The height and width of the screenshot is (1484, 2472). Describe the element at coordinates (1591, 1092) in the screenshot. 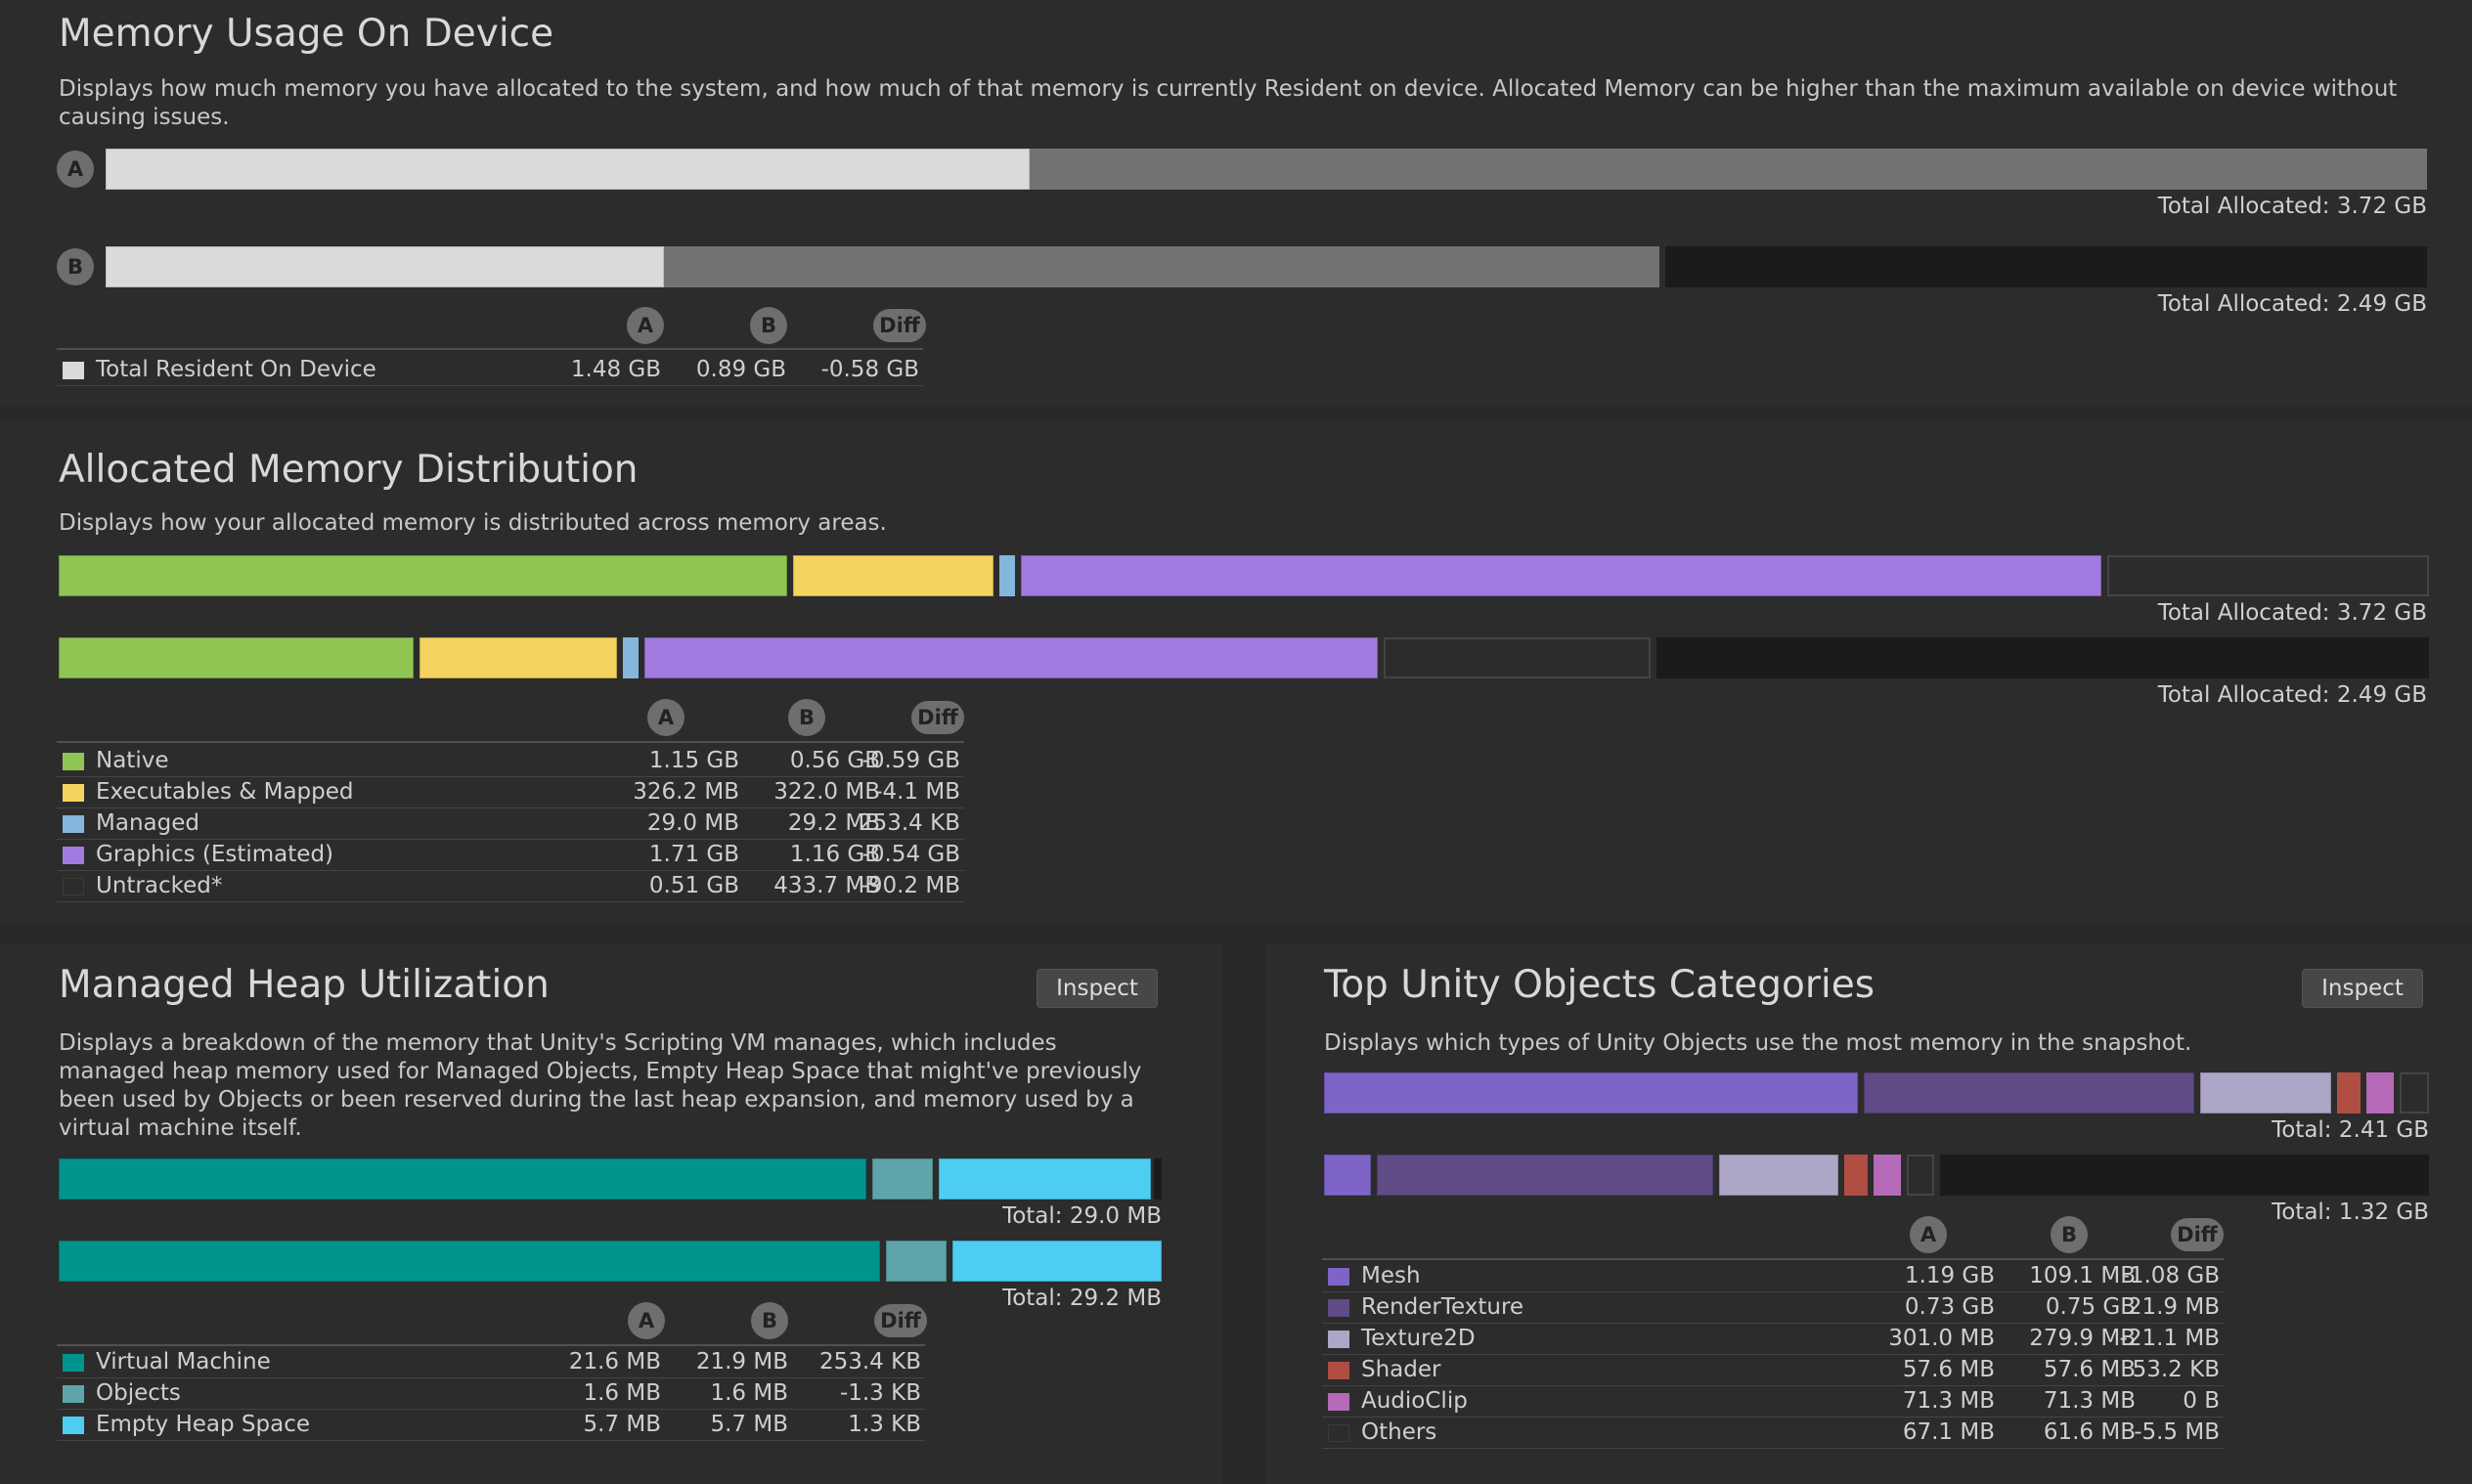

I see `mesh-segment-a` at that location.